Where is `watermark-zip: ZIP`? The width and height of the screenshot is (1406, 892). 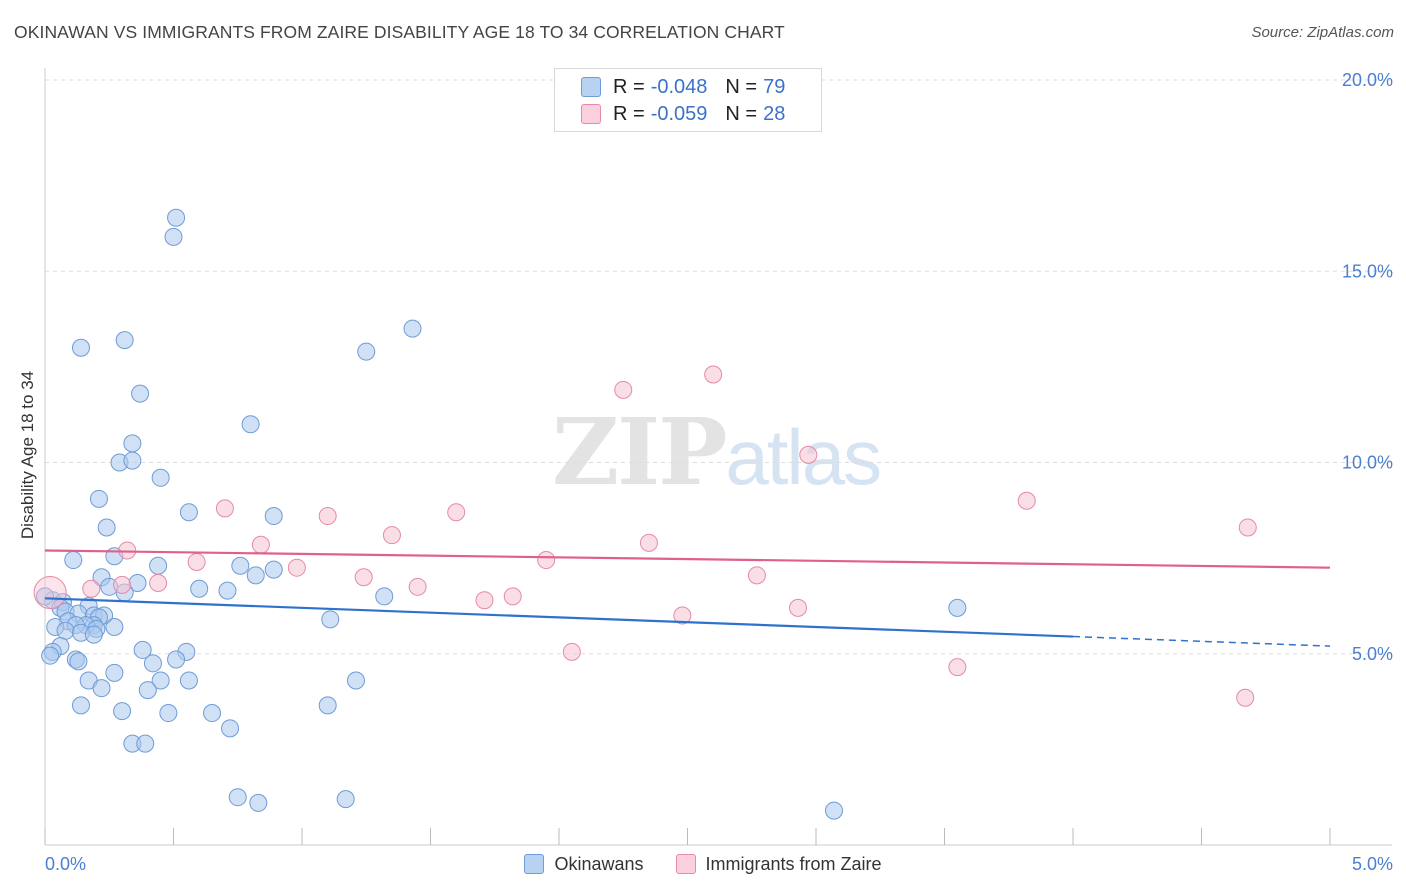
watermark-zip: ZIP is located at coordinates (639, 452).